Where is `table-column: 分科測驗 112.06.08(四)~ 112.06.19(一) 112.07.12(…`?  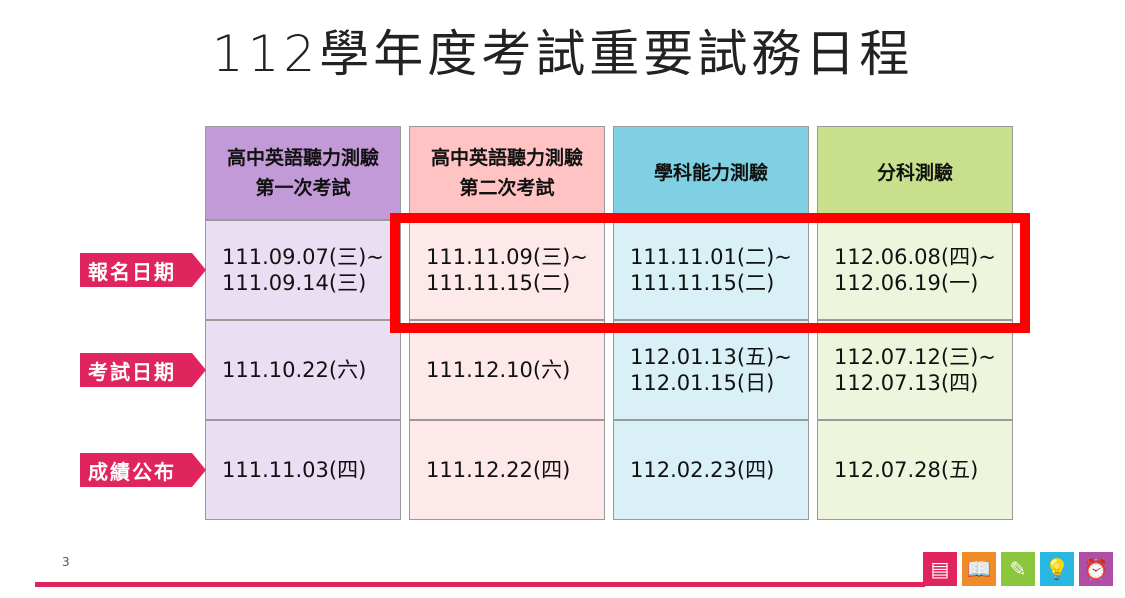
table-column: 分科測驗 112.06.08(四)~ 112.06.19(一) 112.07.12(… is located at coordinates (915, 323).